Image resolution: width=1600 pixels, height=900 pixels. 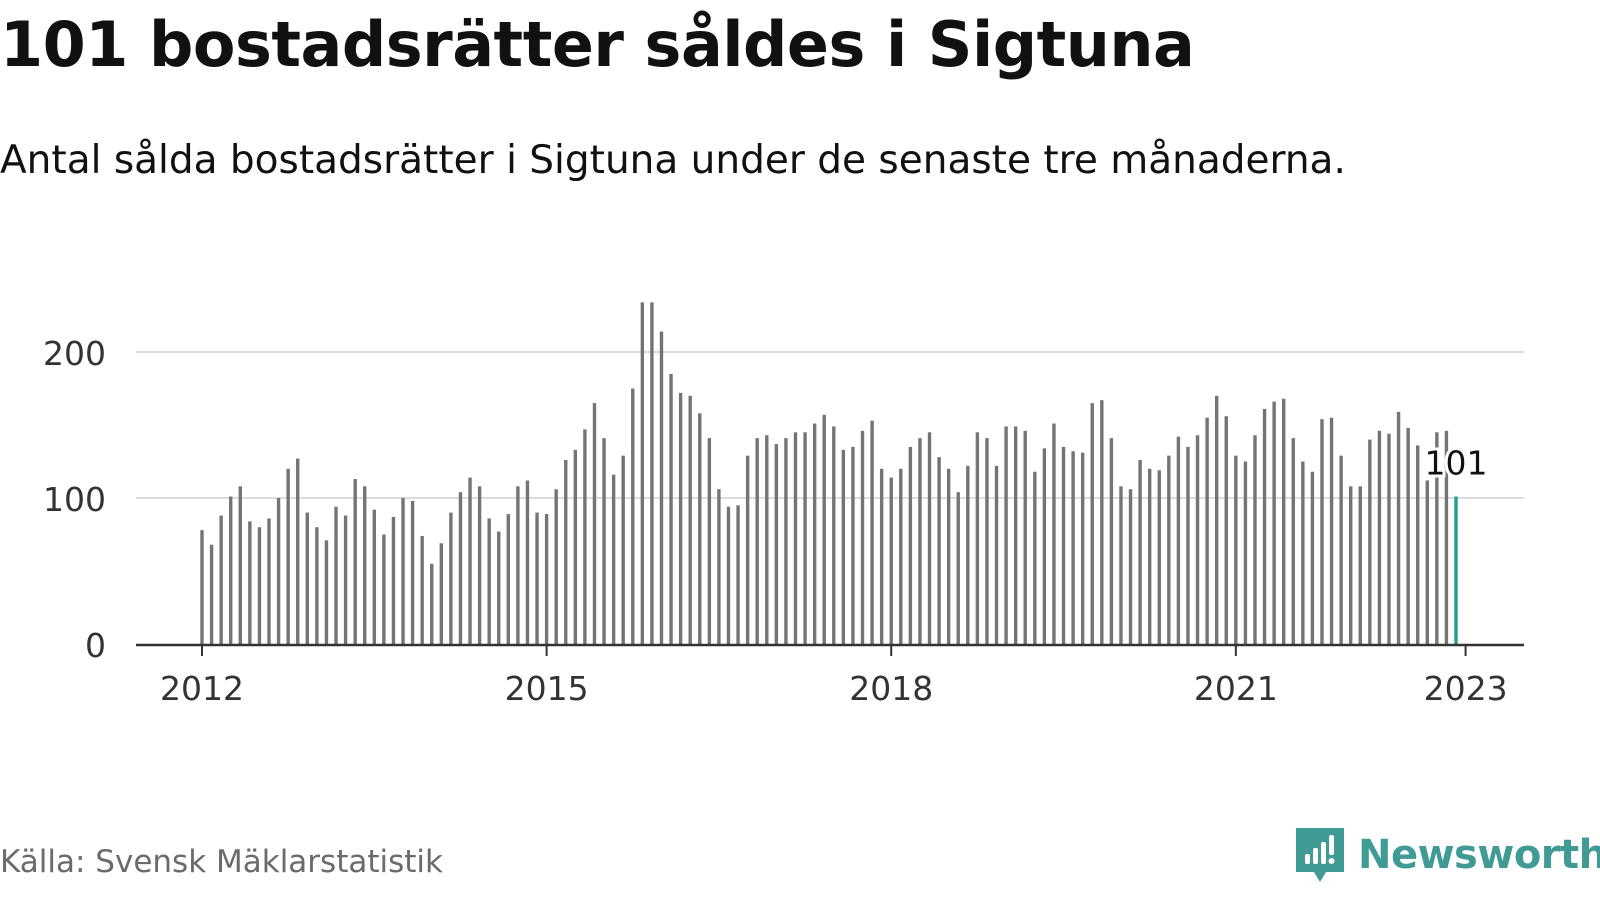 What do you see at coordinates (1466, 688) in the screenshot?
I see `x-tick-label: 2023` at bounding box center [1466, 688].